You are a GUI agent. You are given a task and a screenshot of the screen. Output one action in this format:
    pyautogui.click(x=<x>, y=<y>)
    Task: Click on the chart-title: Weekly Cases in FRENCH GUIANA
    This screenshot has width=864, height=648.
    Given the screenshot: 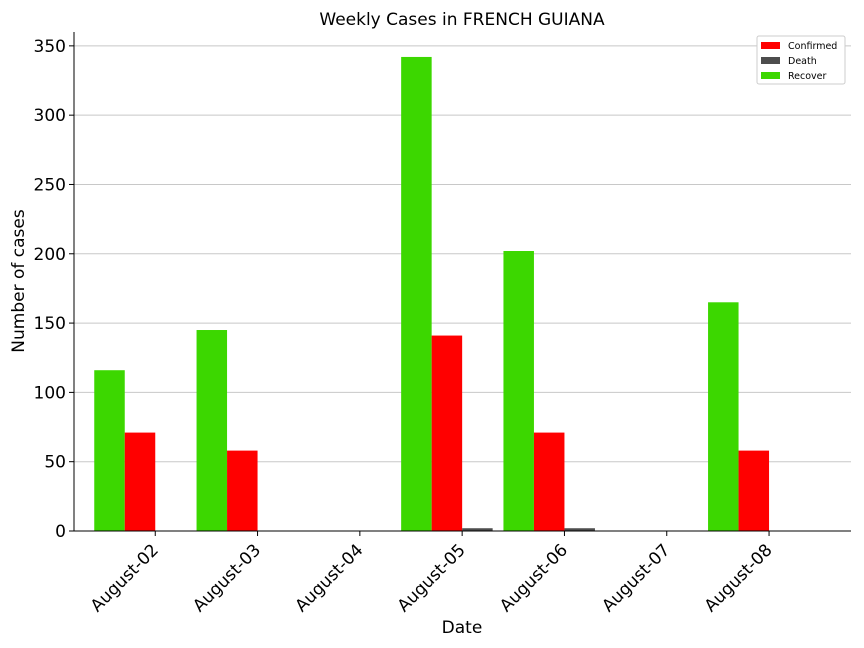 What is the action you would take?
    pyautogui.click(x=462, y=20)
    